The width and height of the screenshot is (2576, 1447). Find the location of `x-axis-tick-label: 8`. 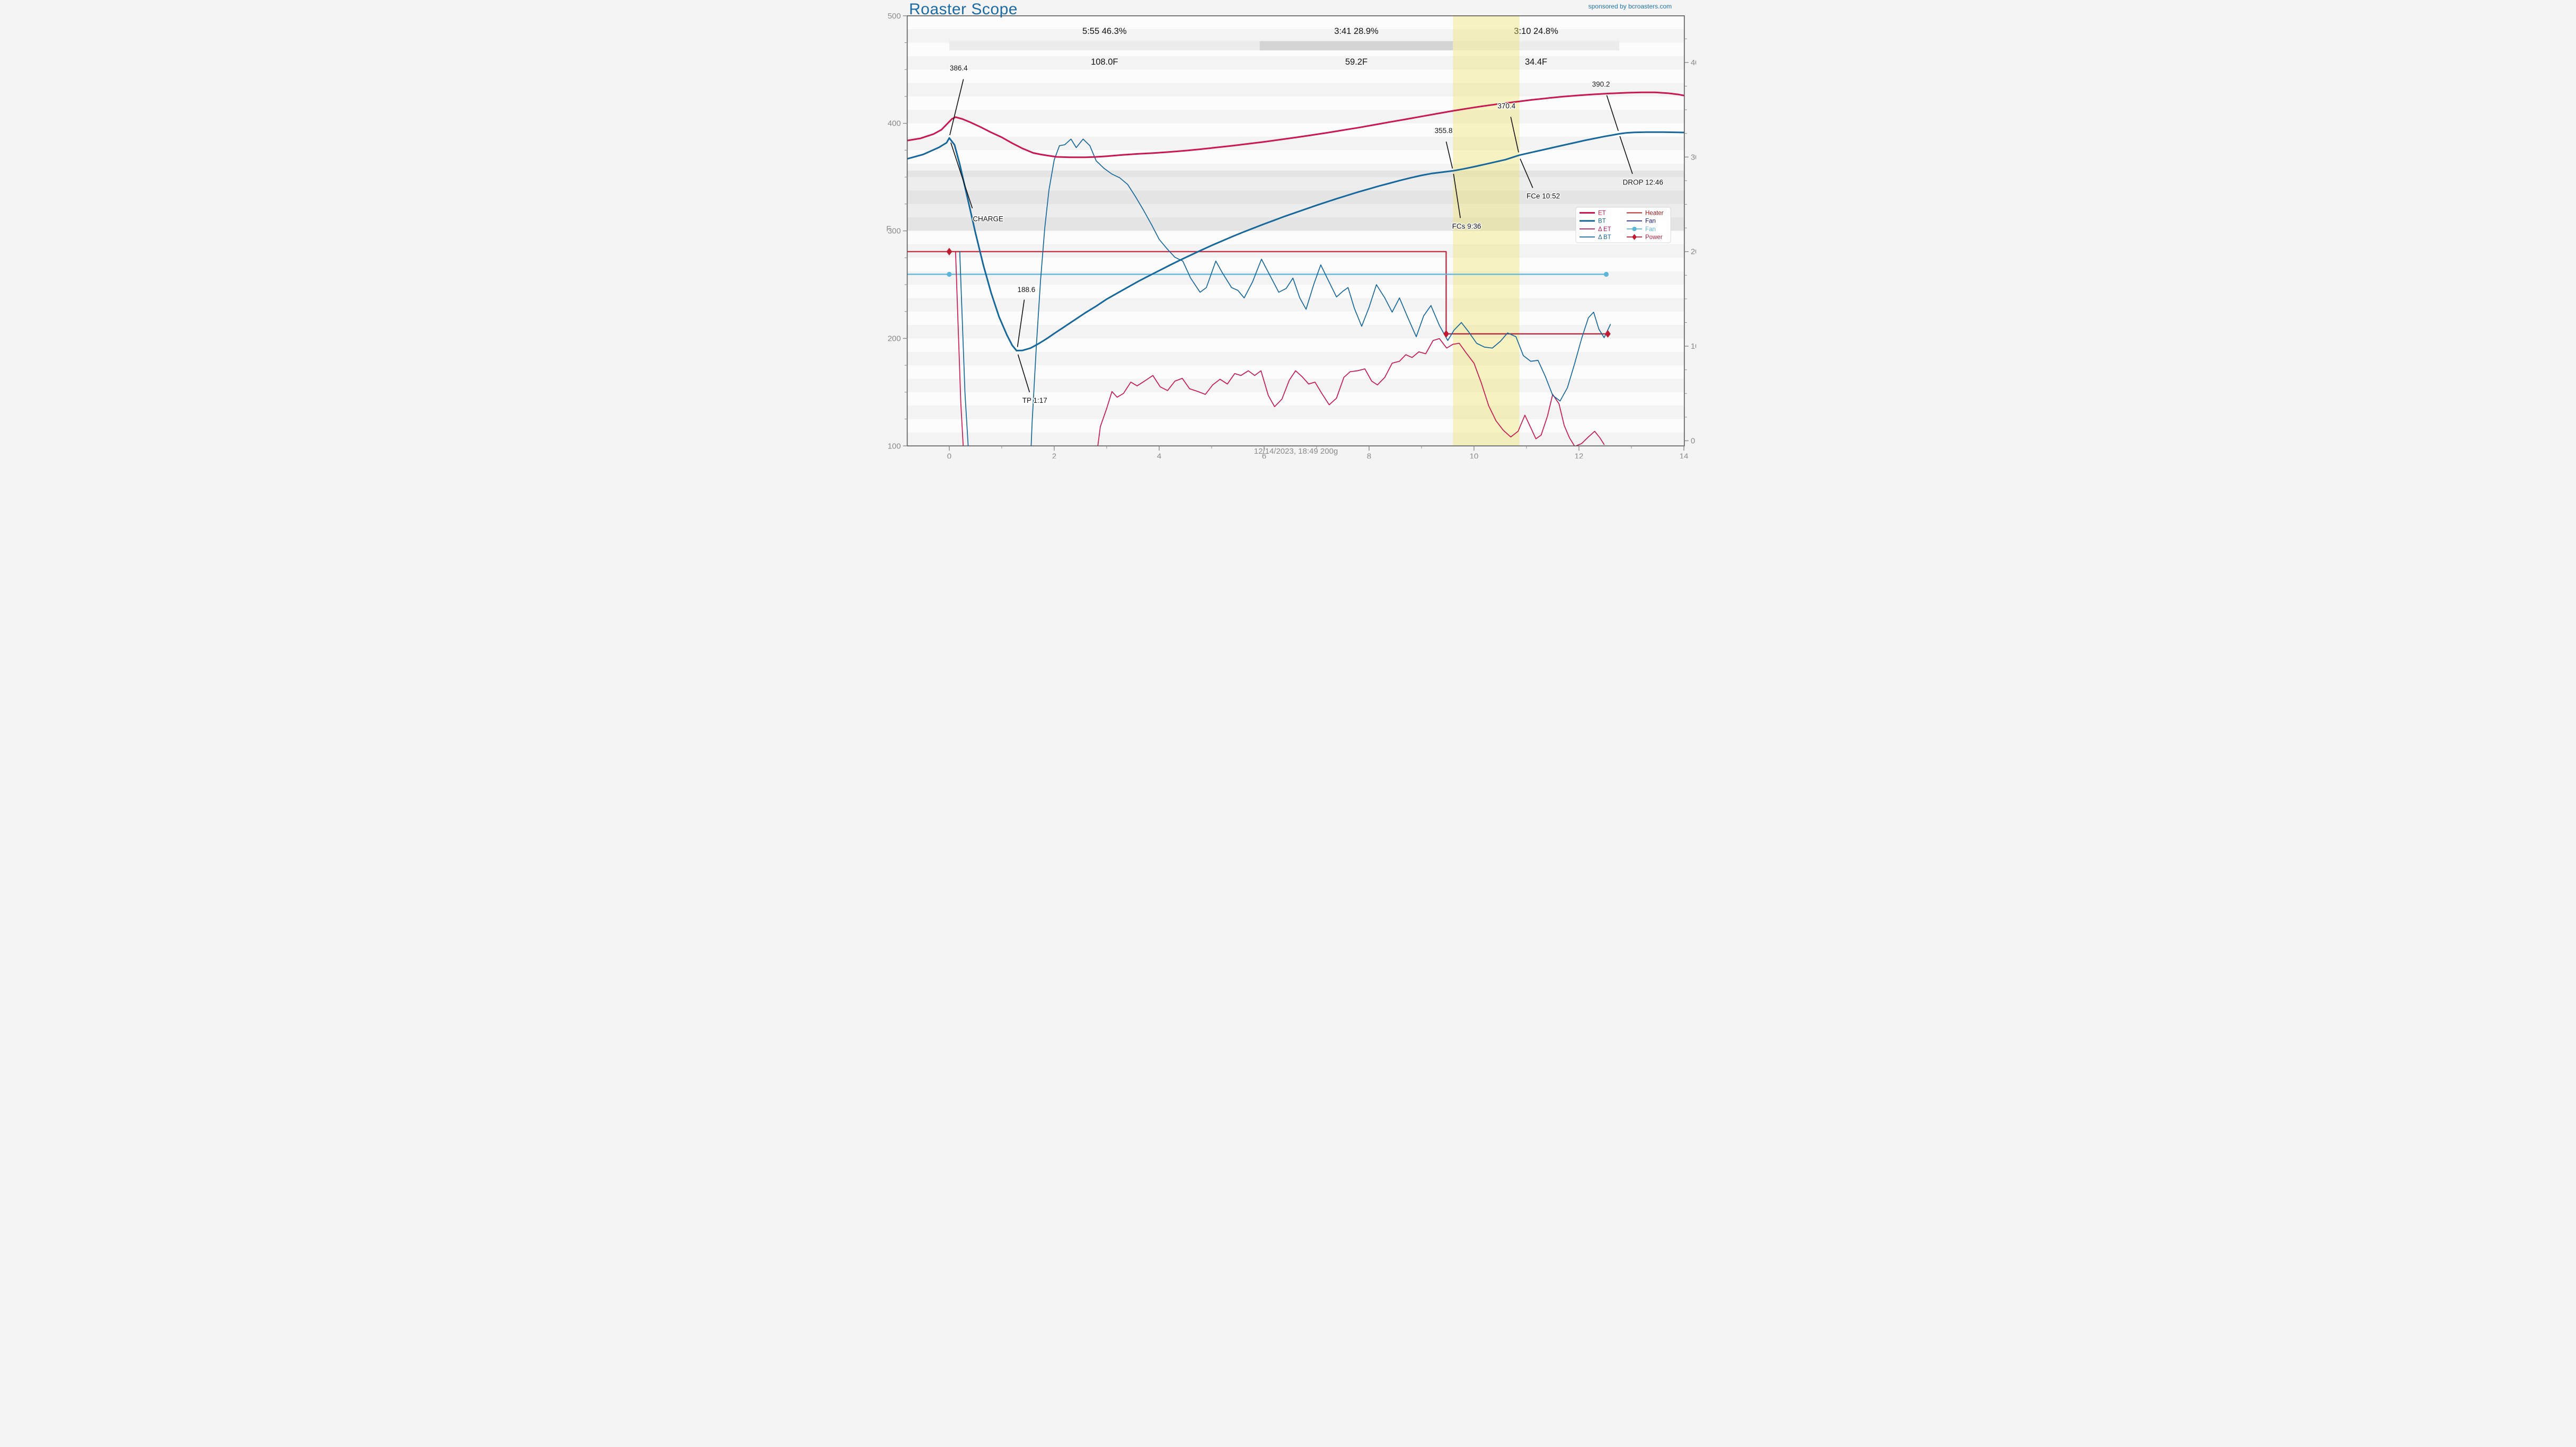

x-axis-tick-label: 8 is located at coordinates (1369, 455).